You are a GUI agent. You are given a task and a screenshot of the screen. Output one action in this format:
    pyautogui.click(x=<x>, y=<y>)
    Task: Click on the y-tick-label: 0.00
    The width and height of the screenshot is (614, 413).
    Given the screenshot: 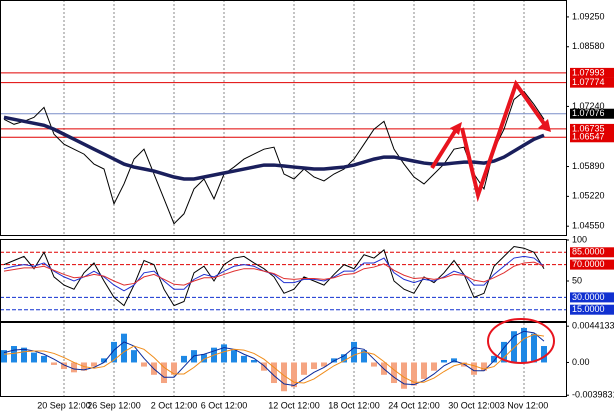 What is the action you would take?
    pyautogui.click(x=581, y=362)
    